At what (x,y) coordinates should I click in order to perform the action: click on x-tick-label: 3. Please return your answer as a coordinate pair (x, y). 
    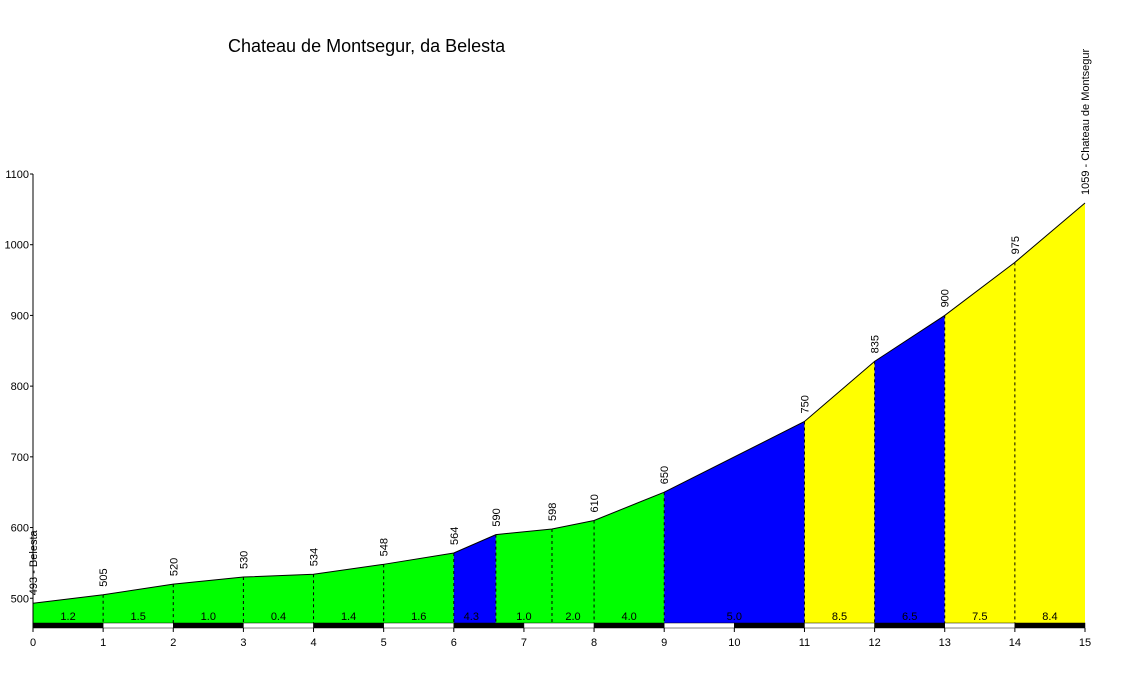
    Looking at the image, I should click on (243, 643).